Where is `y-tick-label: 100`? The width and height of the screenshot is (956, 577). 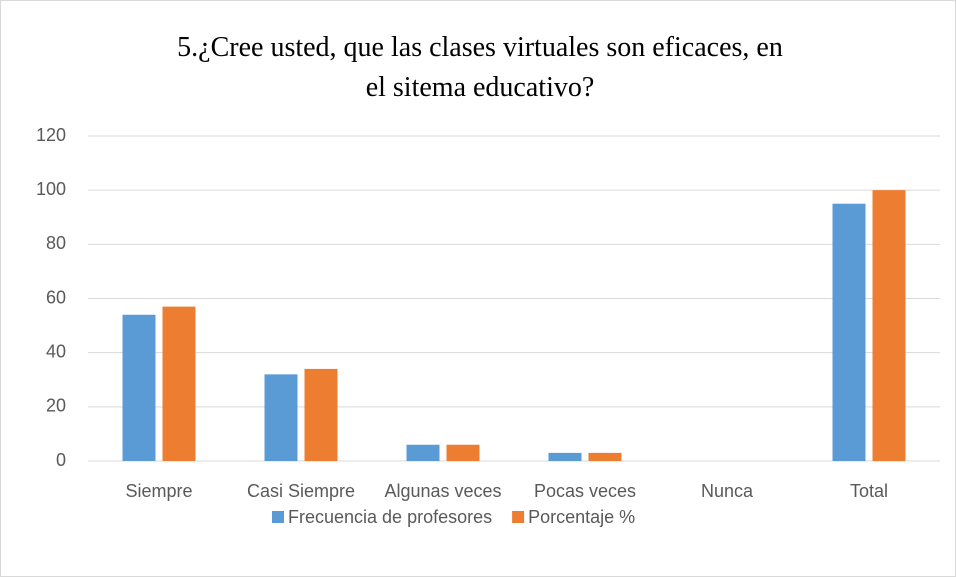
y-tick-label: 100 is located at coordinates (51, 189).